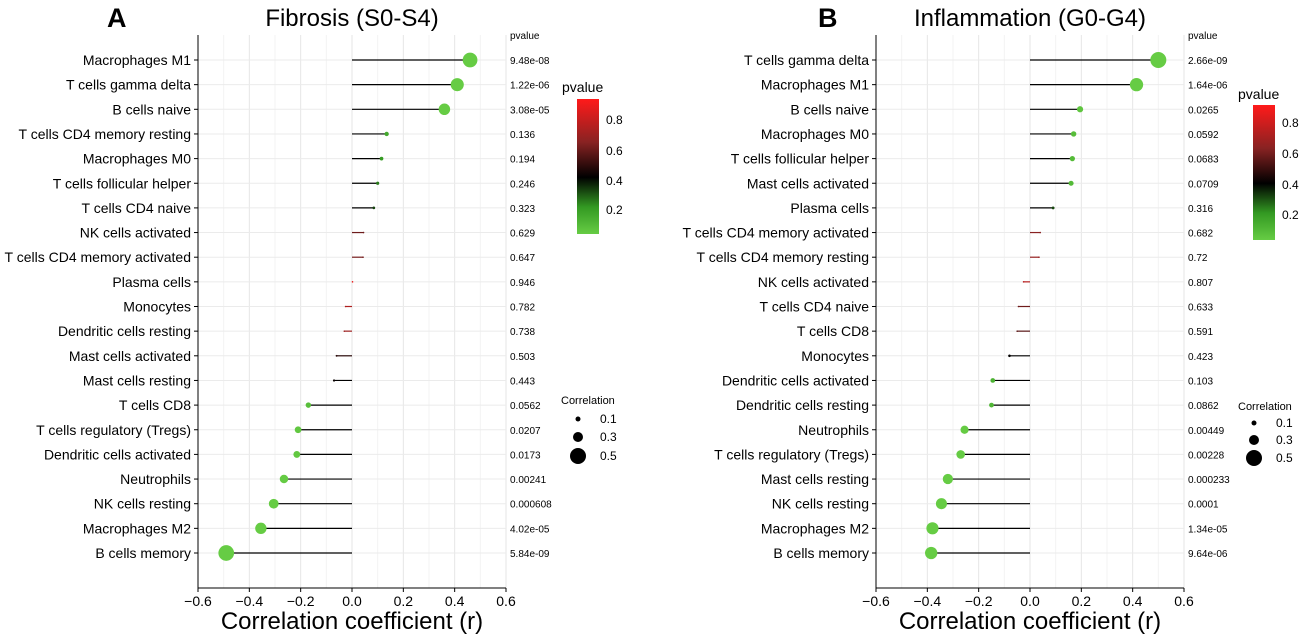 This screenshot has height=634, width=1299. What do you see at coordinates (1030, 18) in the screenshot?
I see `chart-title: Inflammation (G0-G4)` at bounding box center [1030, 18].